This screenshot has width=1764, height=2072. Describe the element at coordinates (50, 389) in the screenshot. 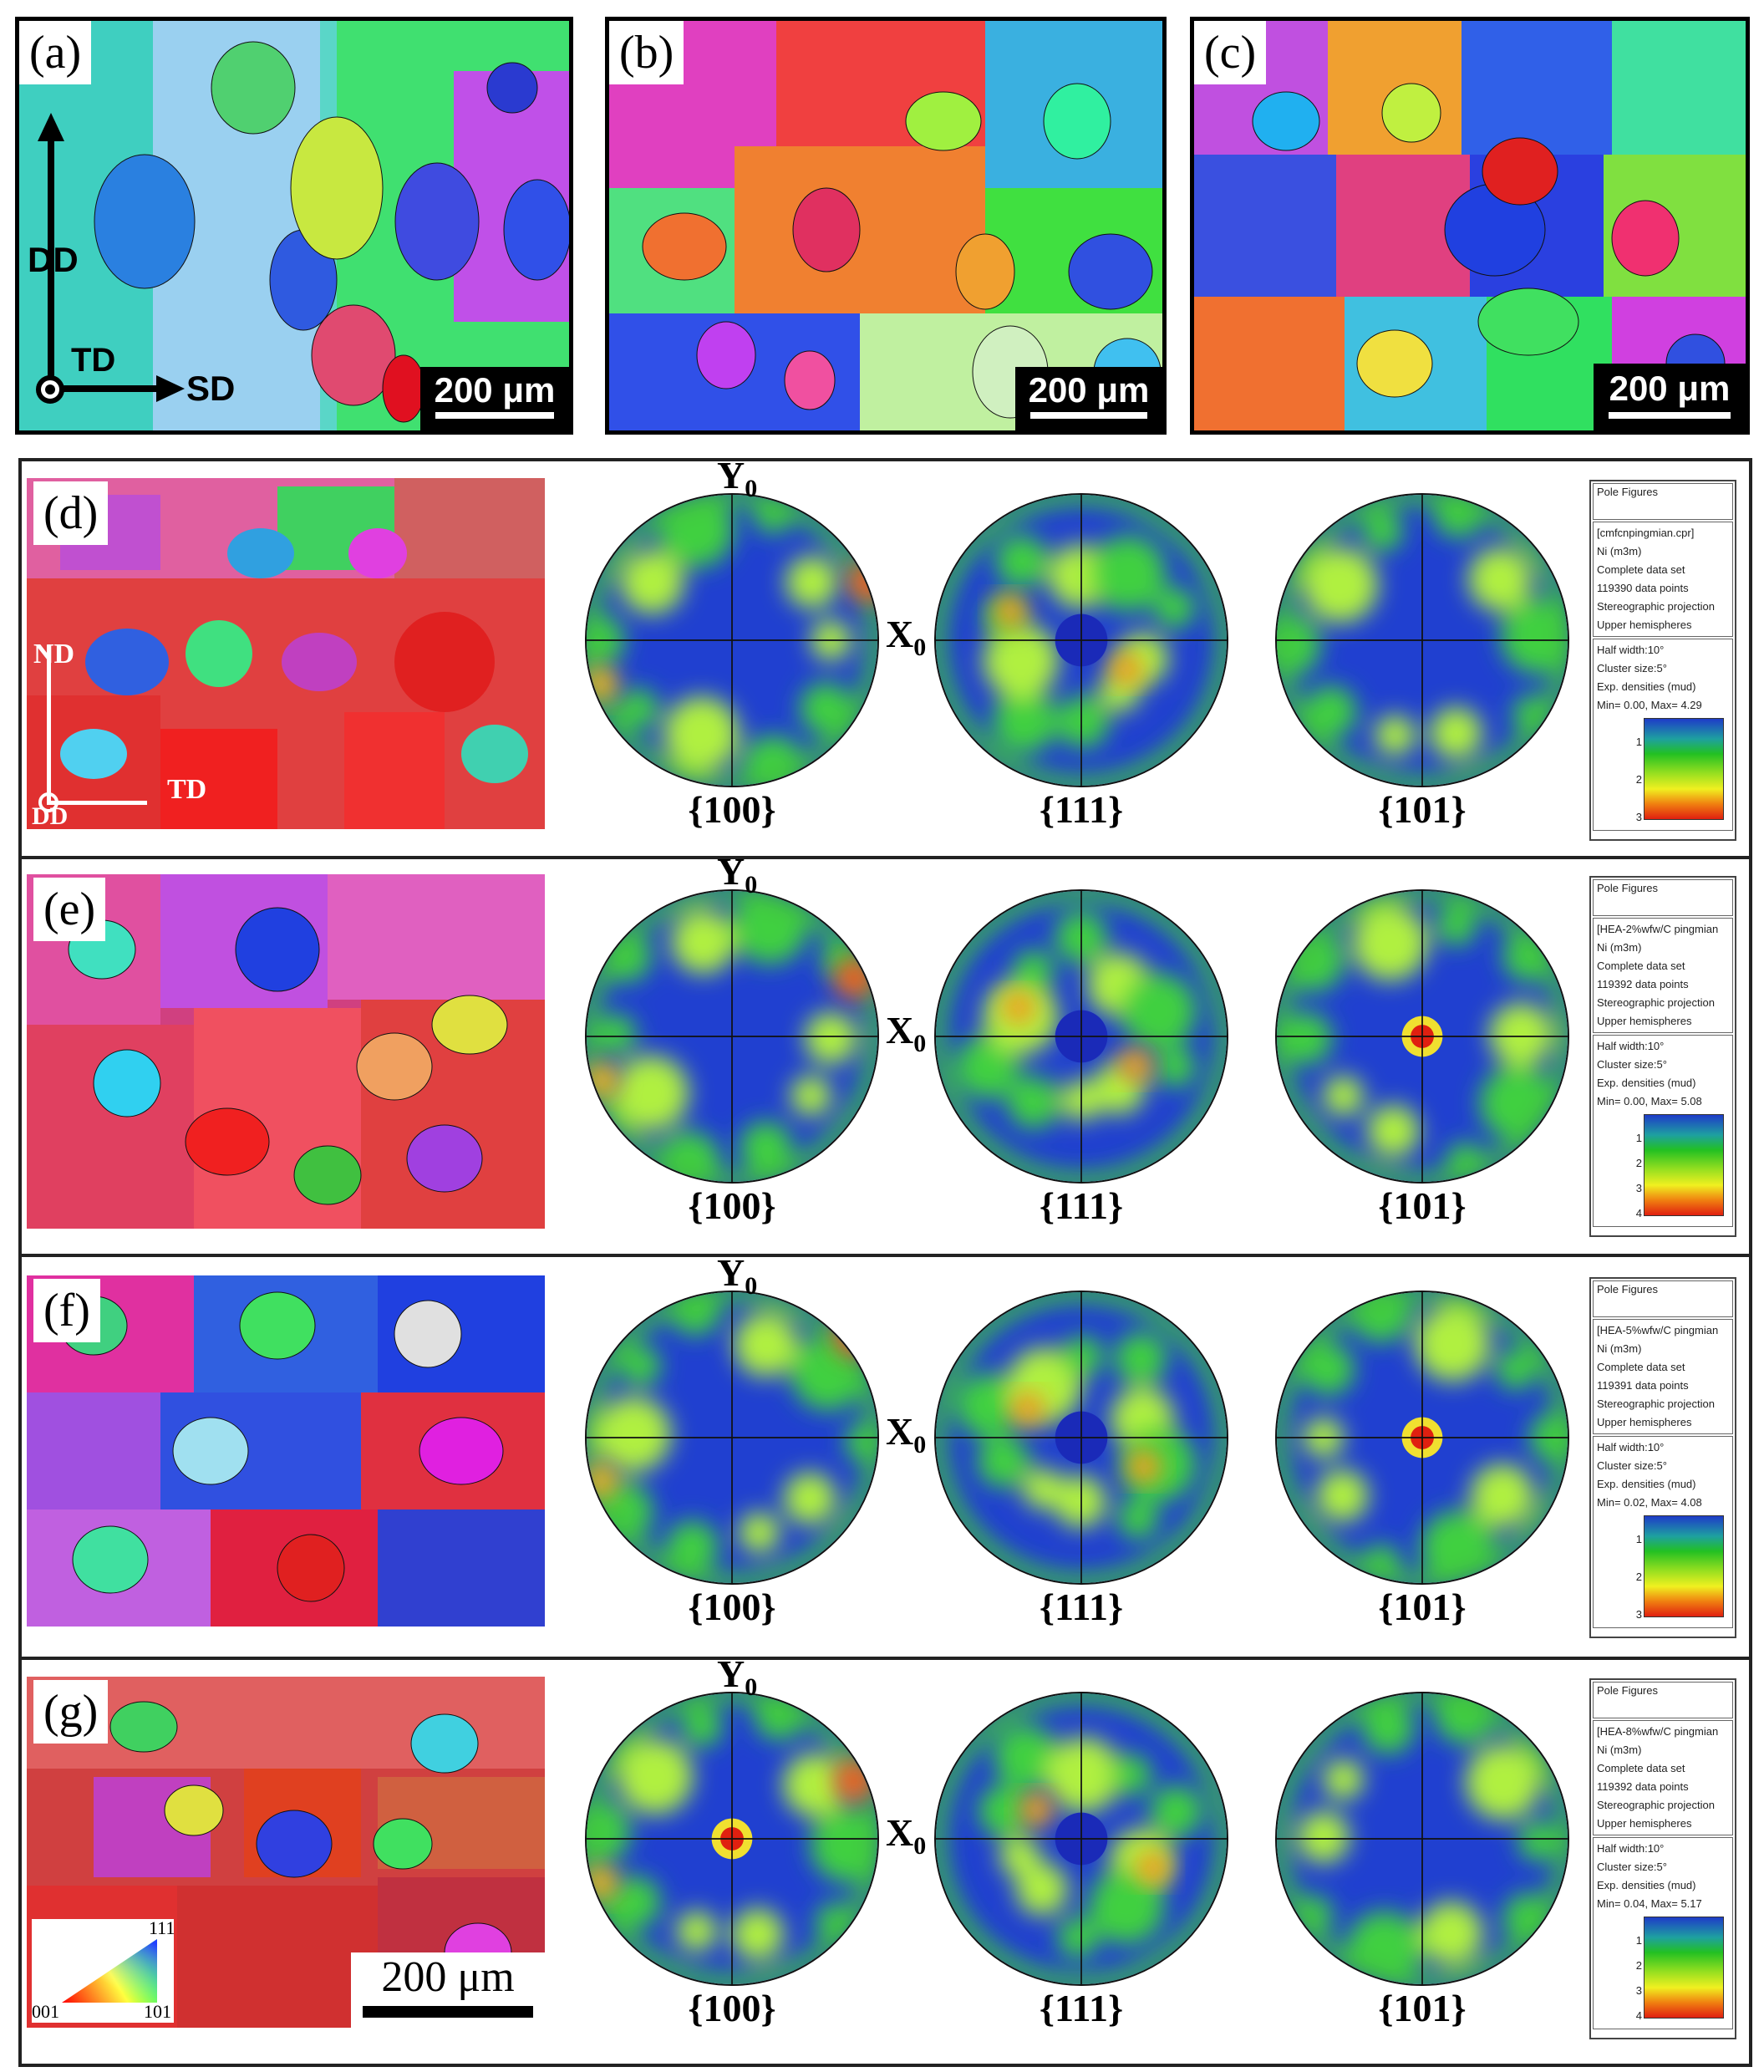

I see `td-circle-icon` at that location.